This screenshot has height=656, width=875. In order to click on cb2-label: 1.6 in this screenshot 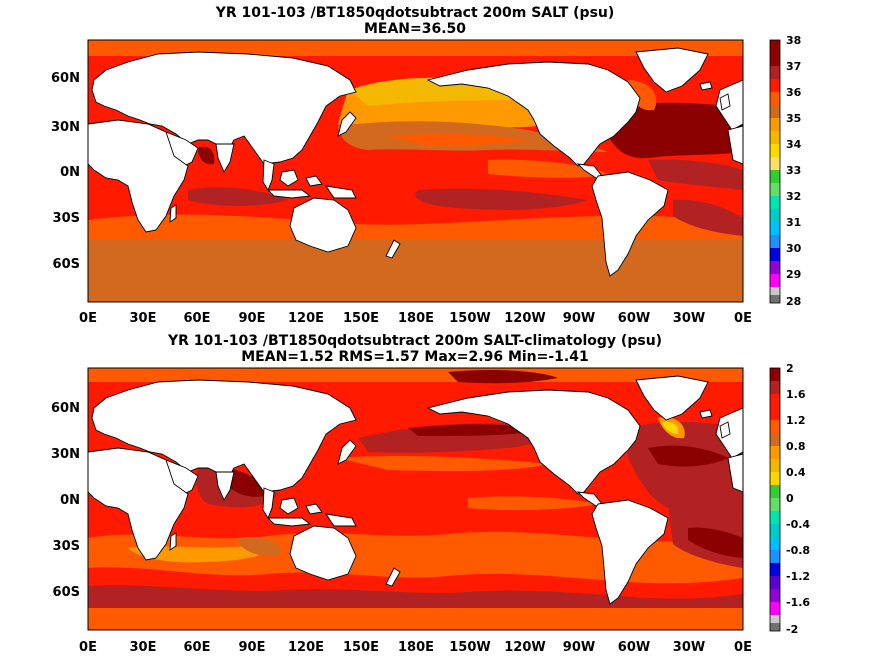, I will do `click(796, 394)`.